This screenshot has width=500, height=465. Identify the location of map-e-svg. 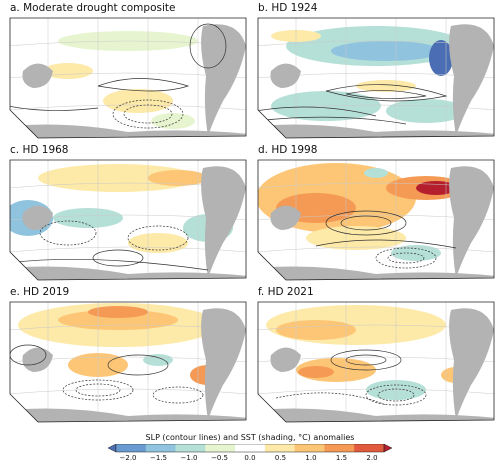
(128, 362).